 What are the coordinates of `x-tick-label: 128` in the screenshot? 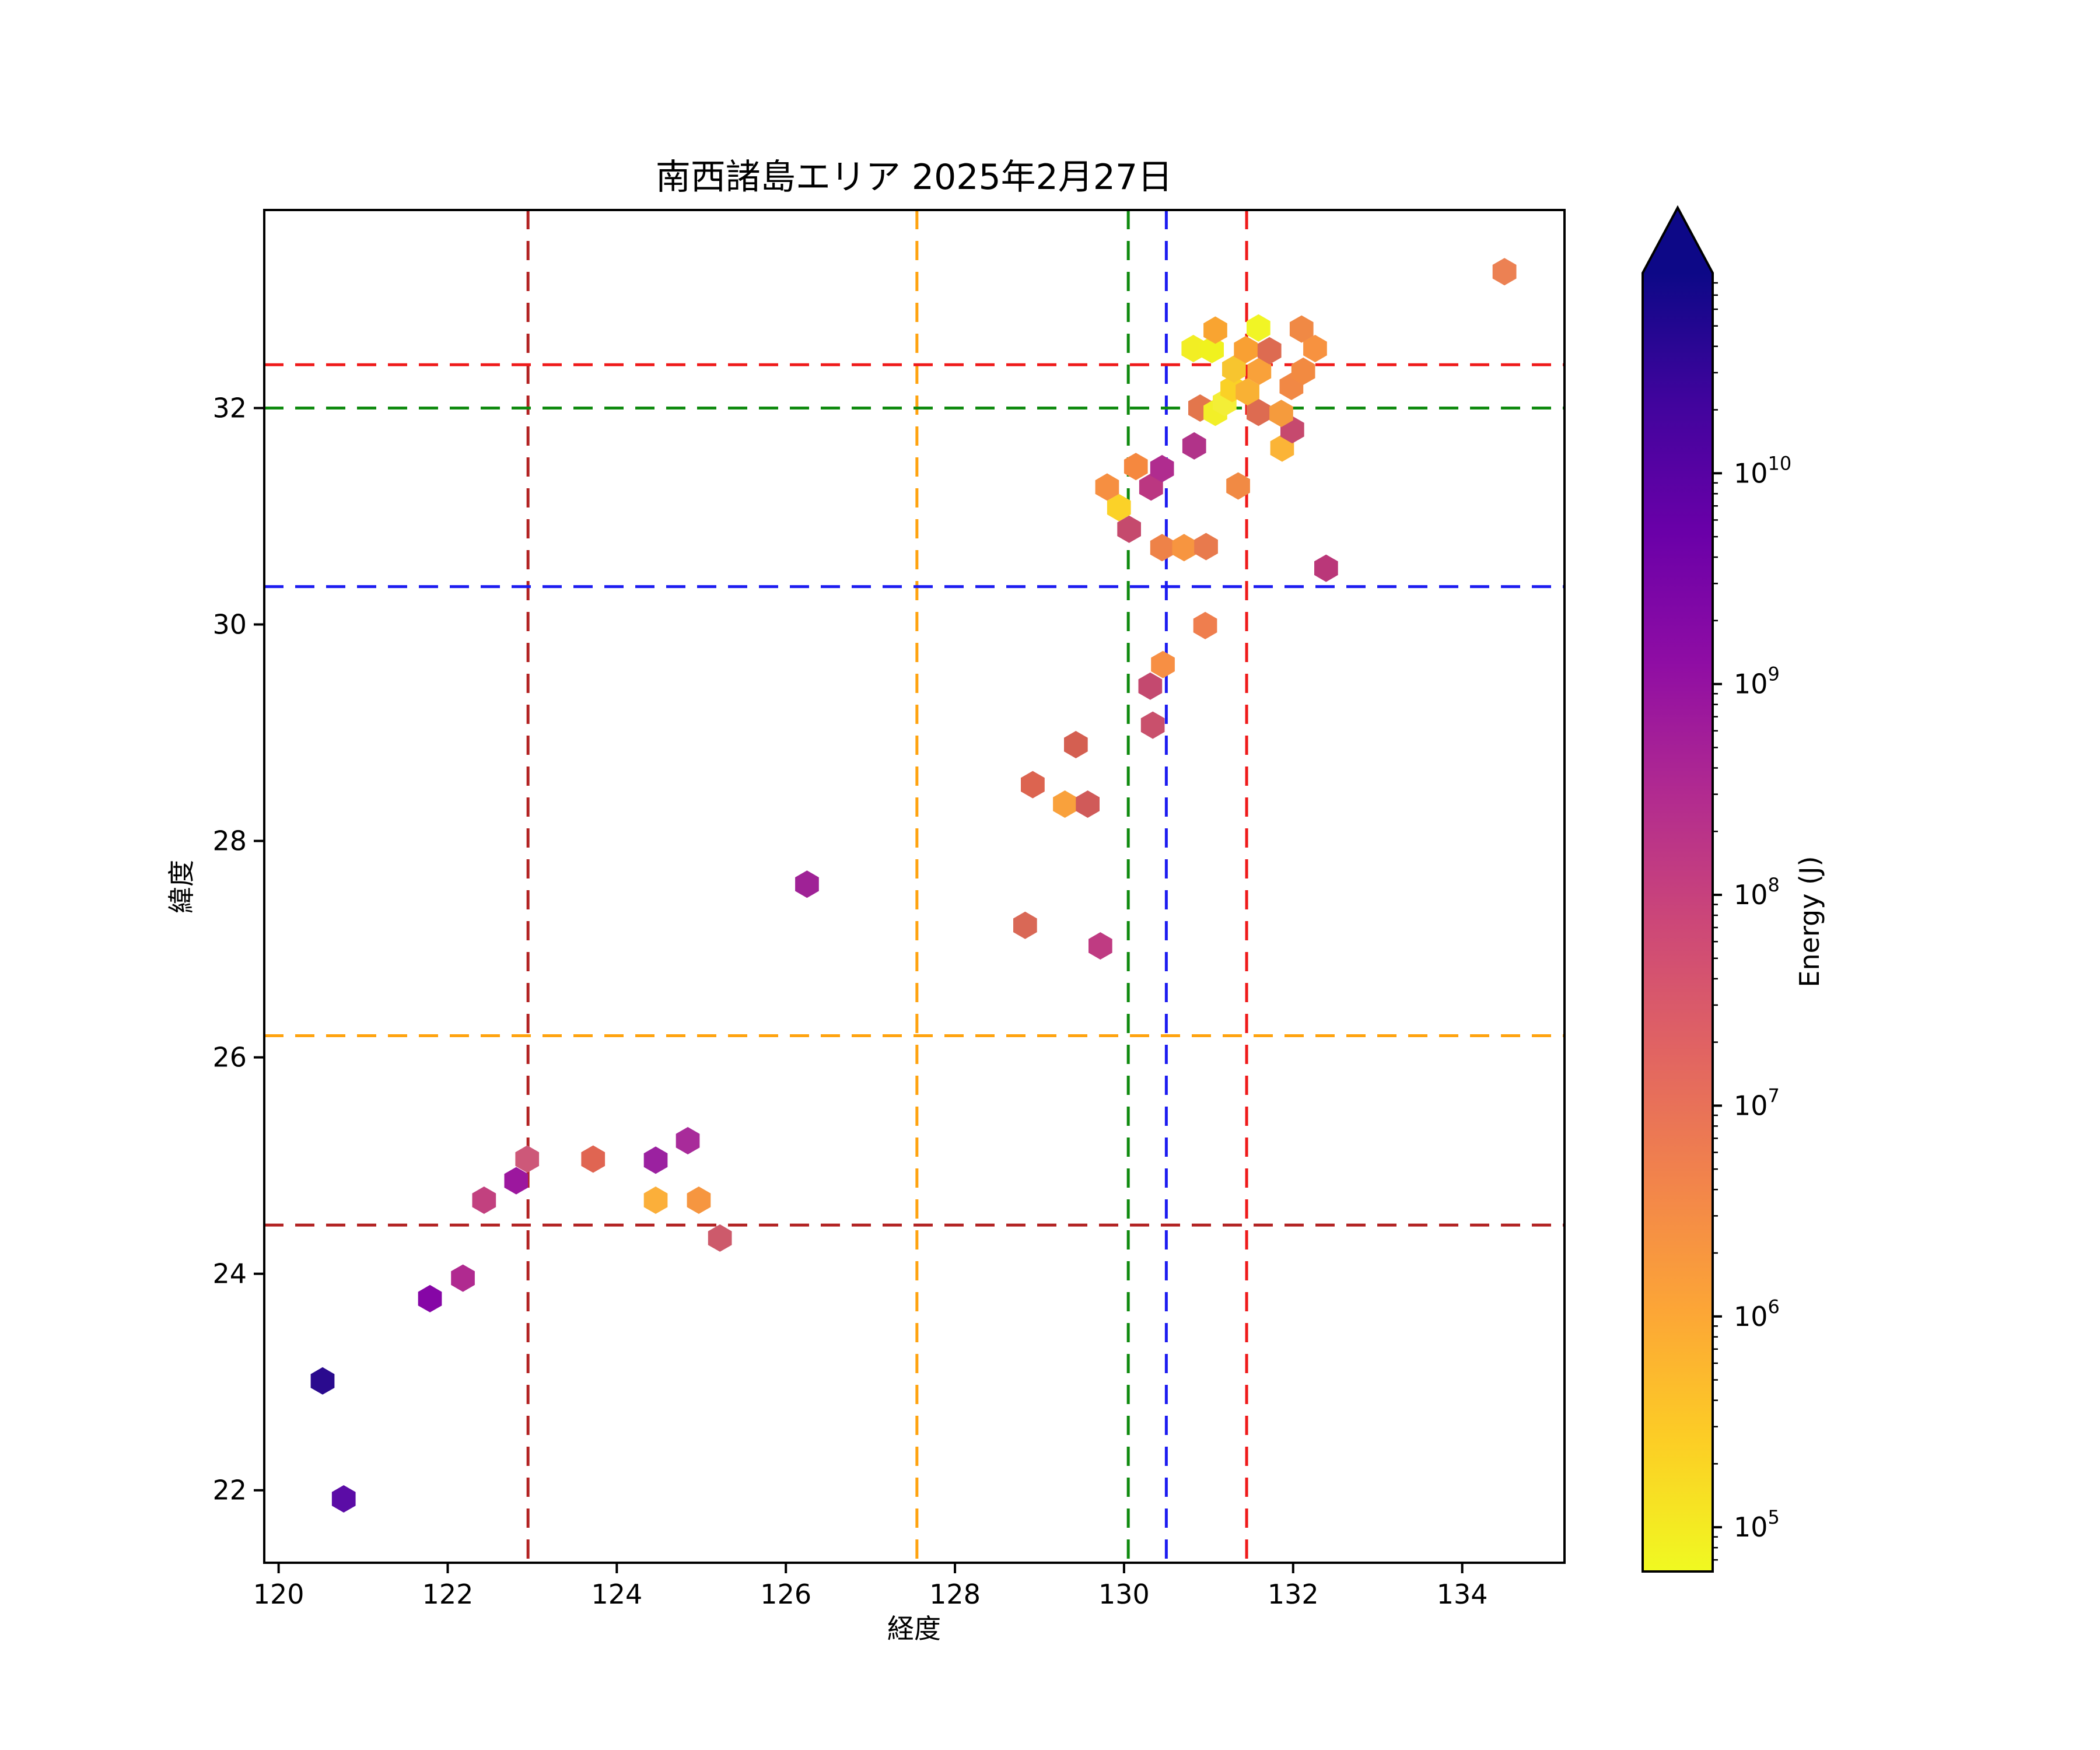 It's located at (955, 1594).